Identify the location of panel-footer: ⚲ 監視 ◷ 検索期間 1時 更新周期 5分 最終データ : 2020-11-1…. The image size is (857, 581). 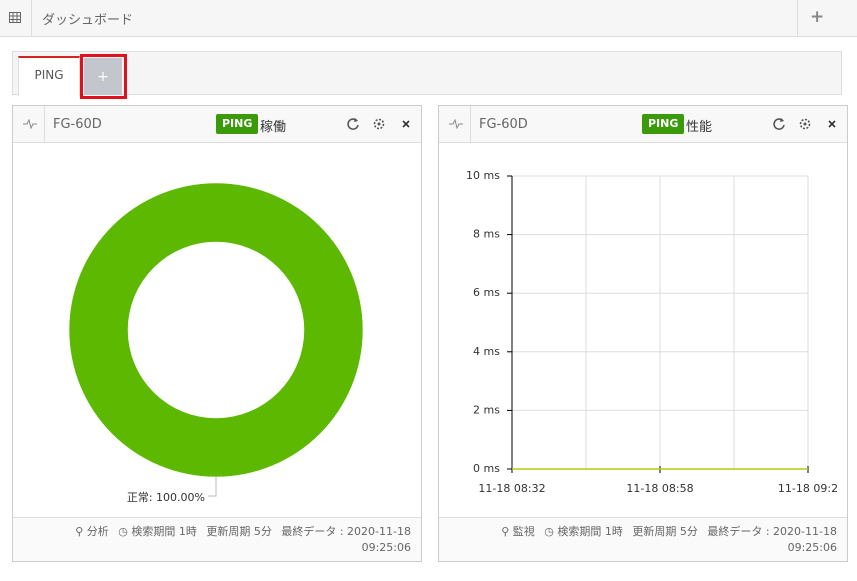
(643, 539).